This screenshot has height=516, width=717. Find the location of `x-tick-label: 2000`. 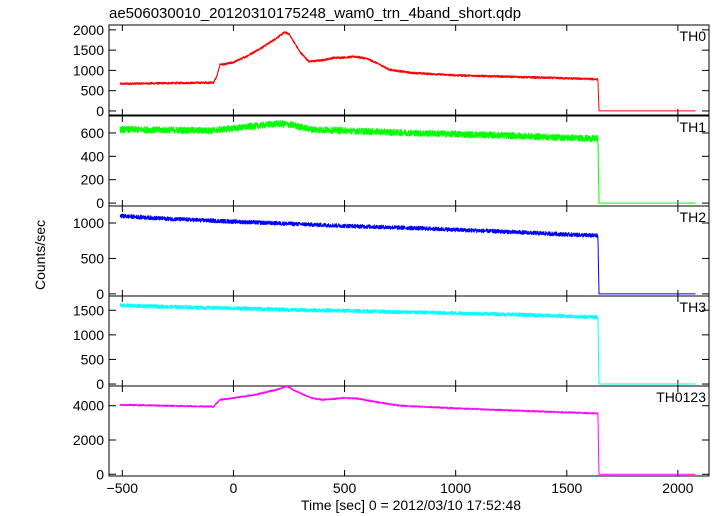

x-tick-label: 2000 is located at coordinates (677, 488).